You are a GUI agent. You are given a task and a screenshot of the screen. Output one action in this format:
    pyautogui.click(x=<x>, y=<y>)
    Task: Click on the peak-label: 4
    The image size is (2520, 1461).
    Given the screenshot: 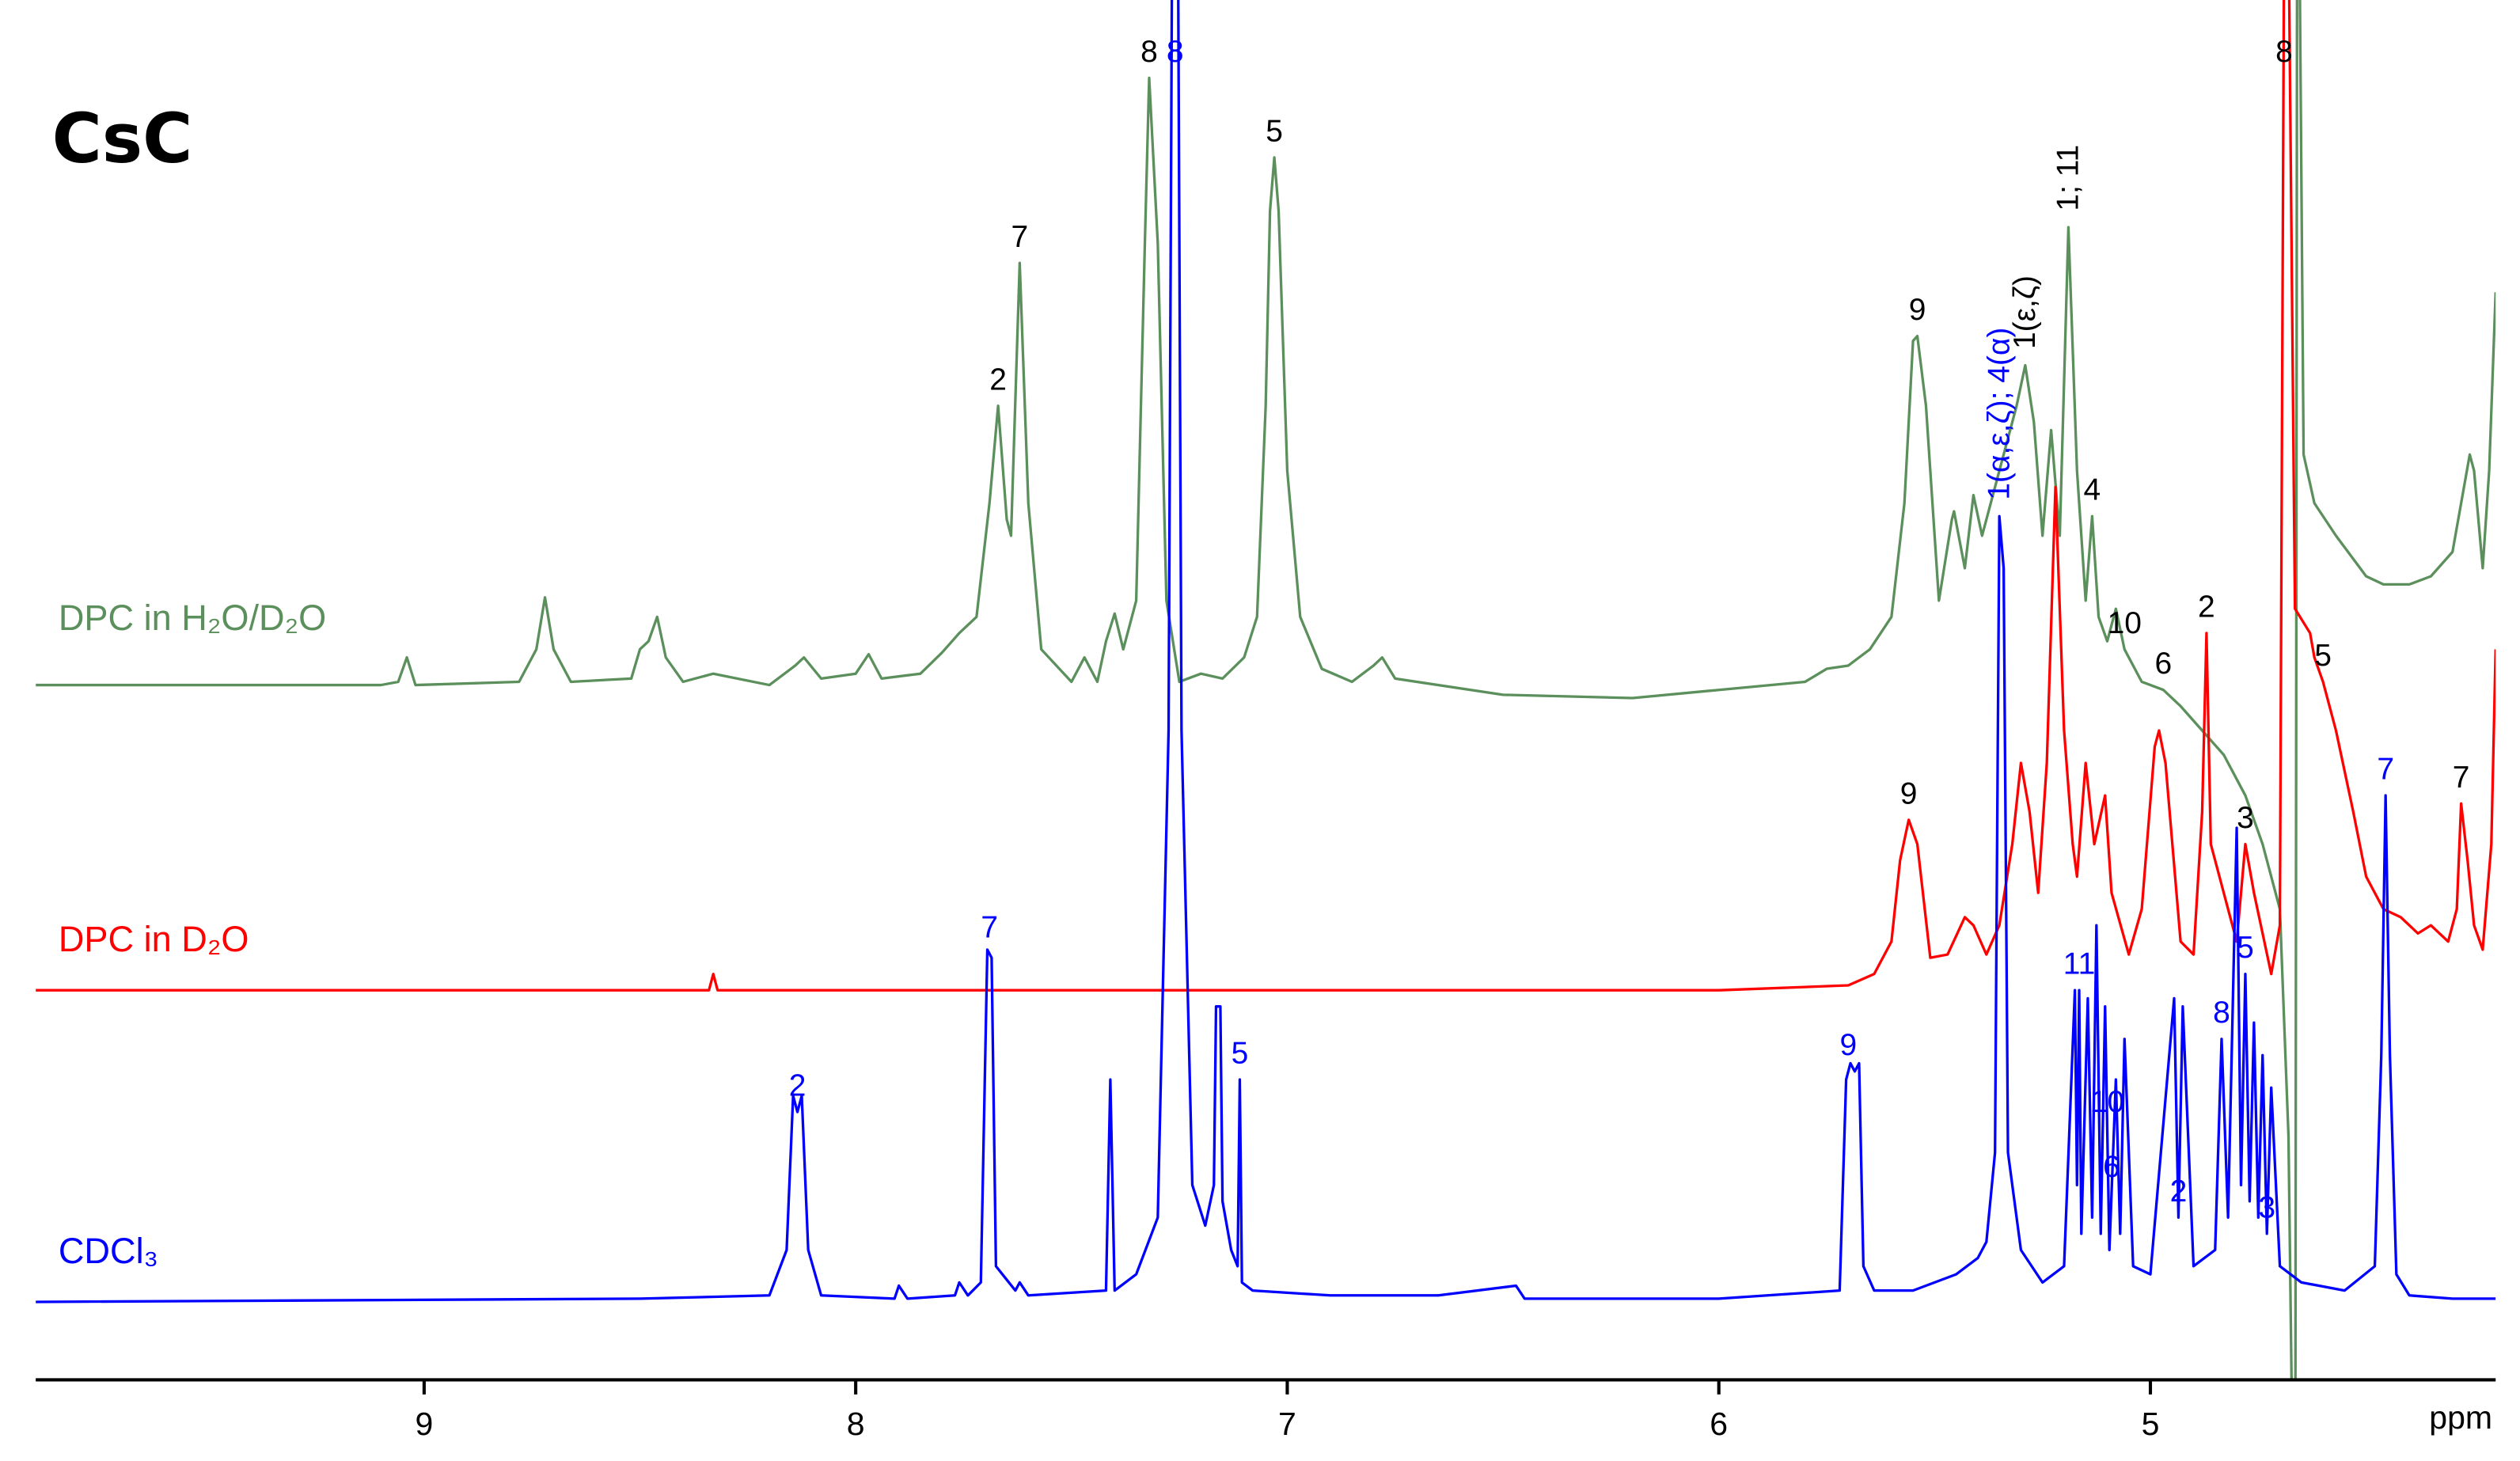 What is the action you would take?
    pyautogui.click(x=2092, y=490)
    